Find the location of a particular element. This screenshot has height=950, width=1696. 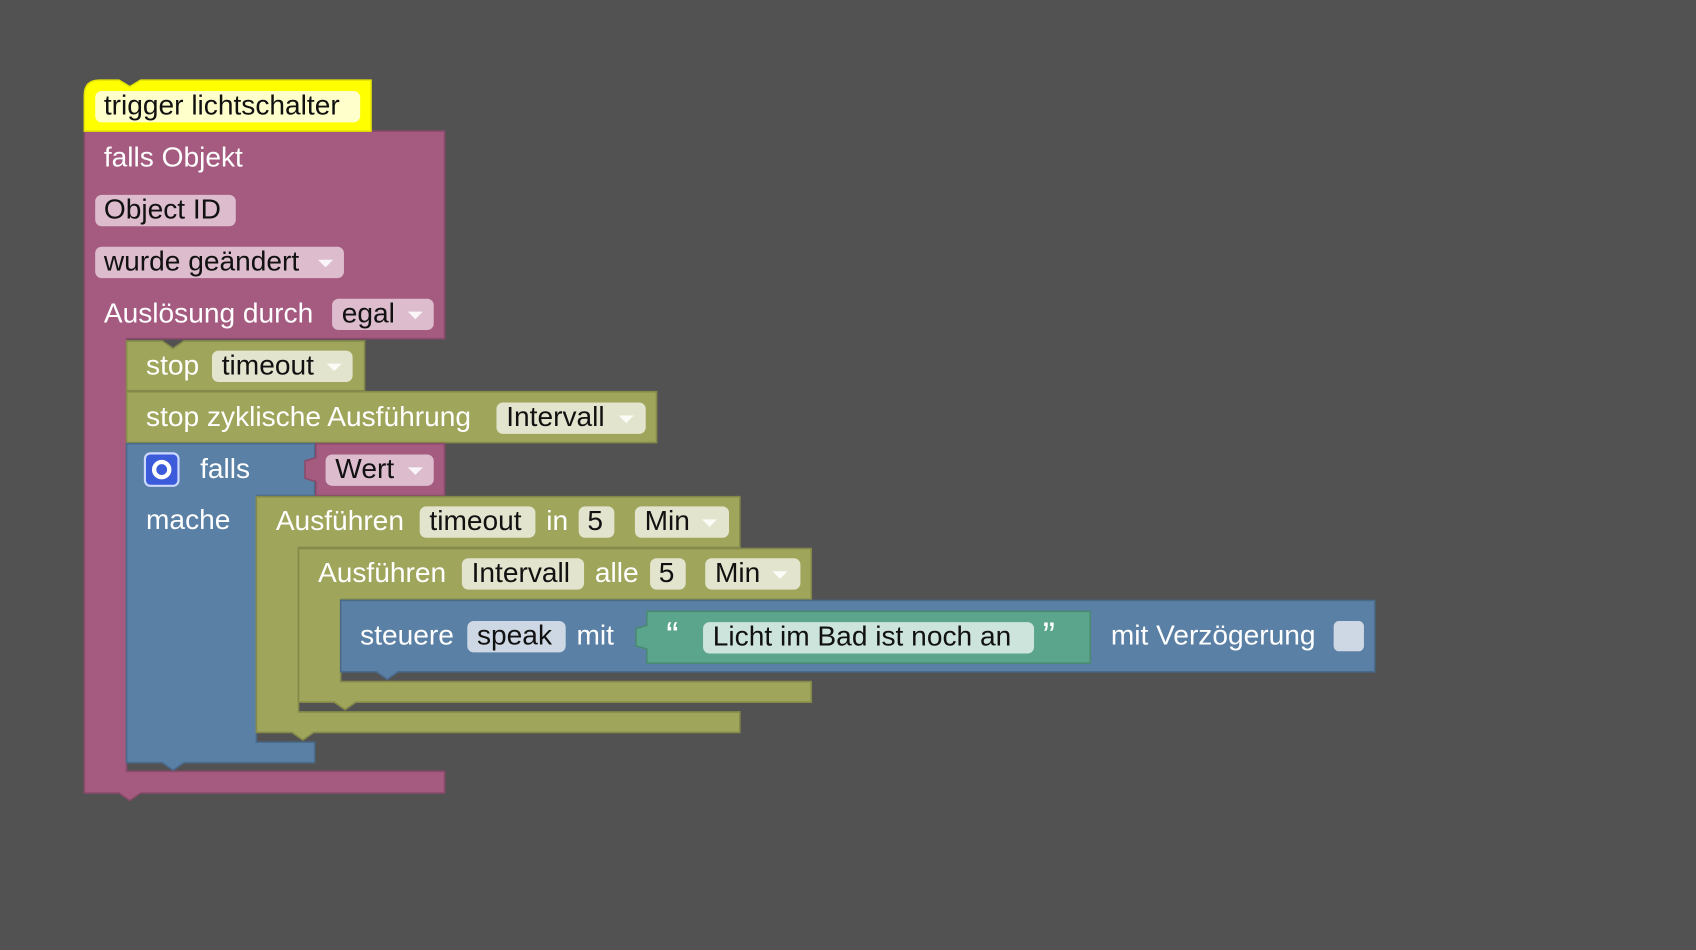

block-label: falls Objekt is located at coordinates (173, 157).